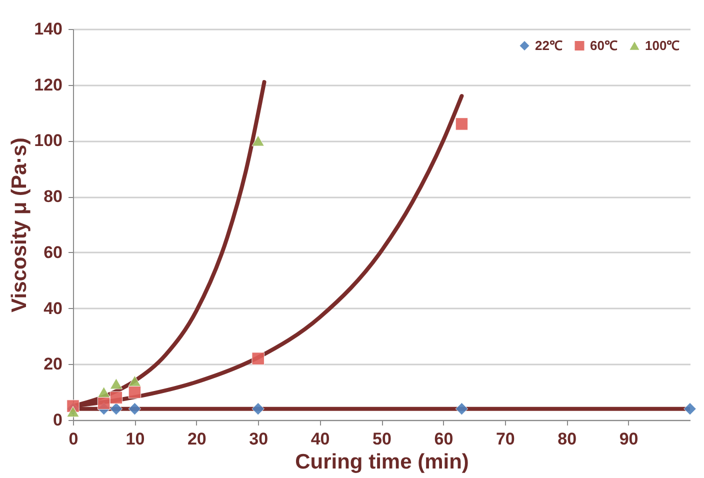 The image size is (704, 478). Describe the element at coordinates (196, 439) in the screenshot. I see `x-tick-label: 20` at that location.